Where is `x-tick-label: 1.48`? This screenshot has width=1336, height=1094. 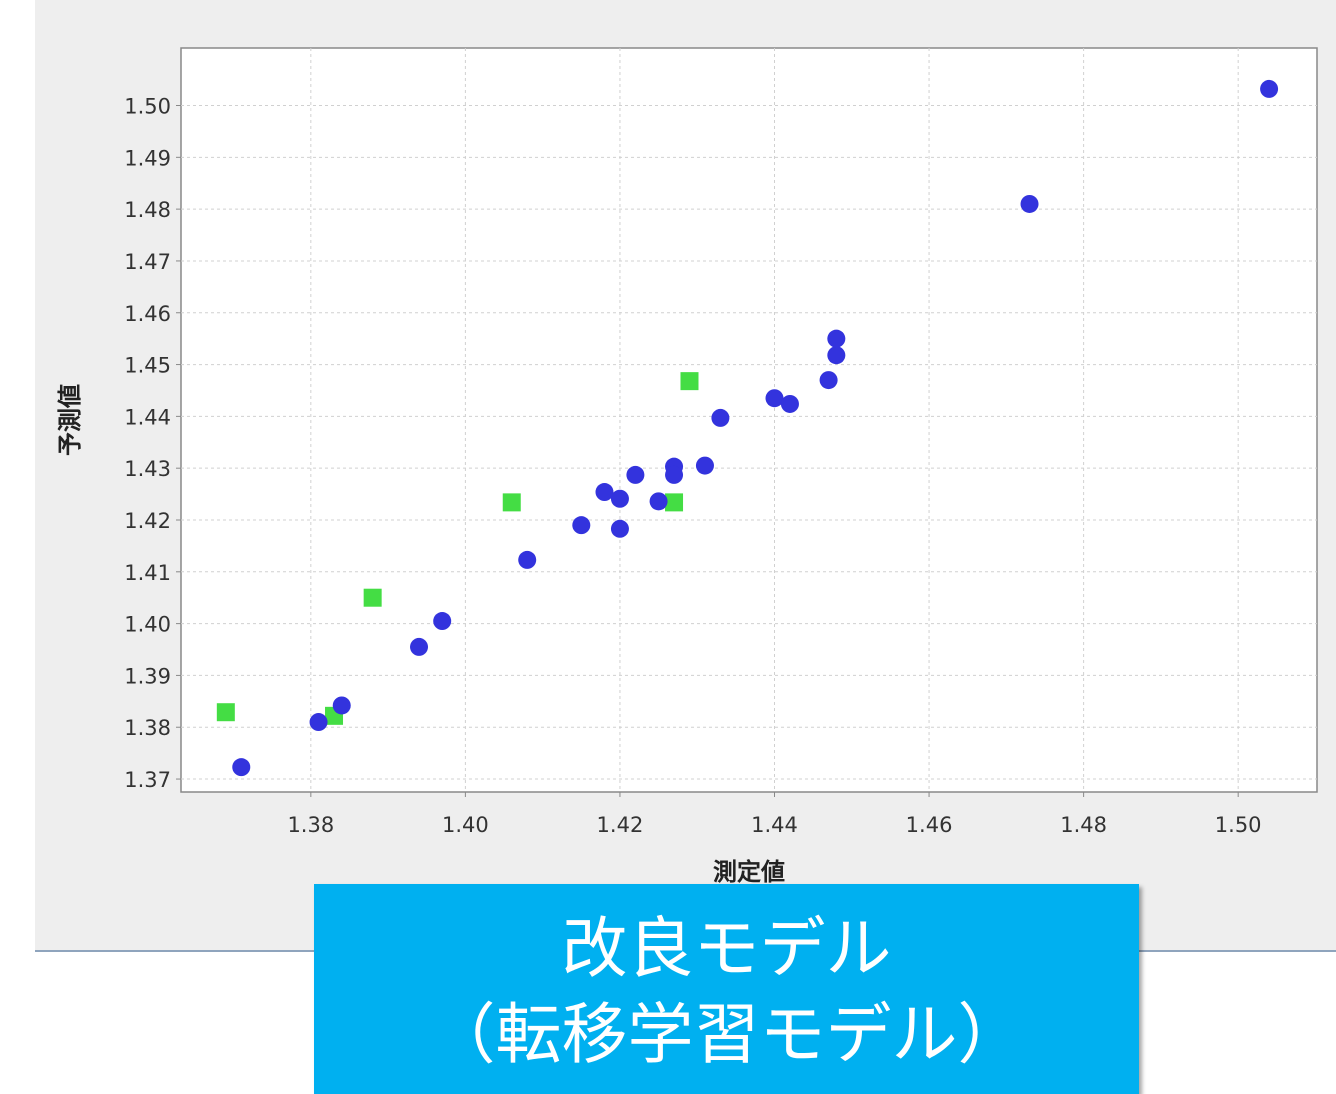 x-tick-label: 1.48 is located at coordinates (1083, 825).